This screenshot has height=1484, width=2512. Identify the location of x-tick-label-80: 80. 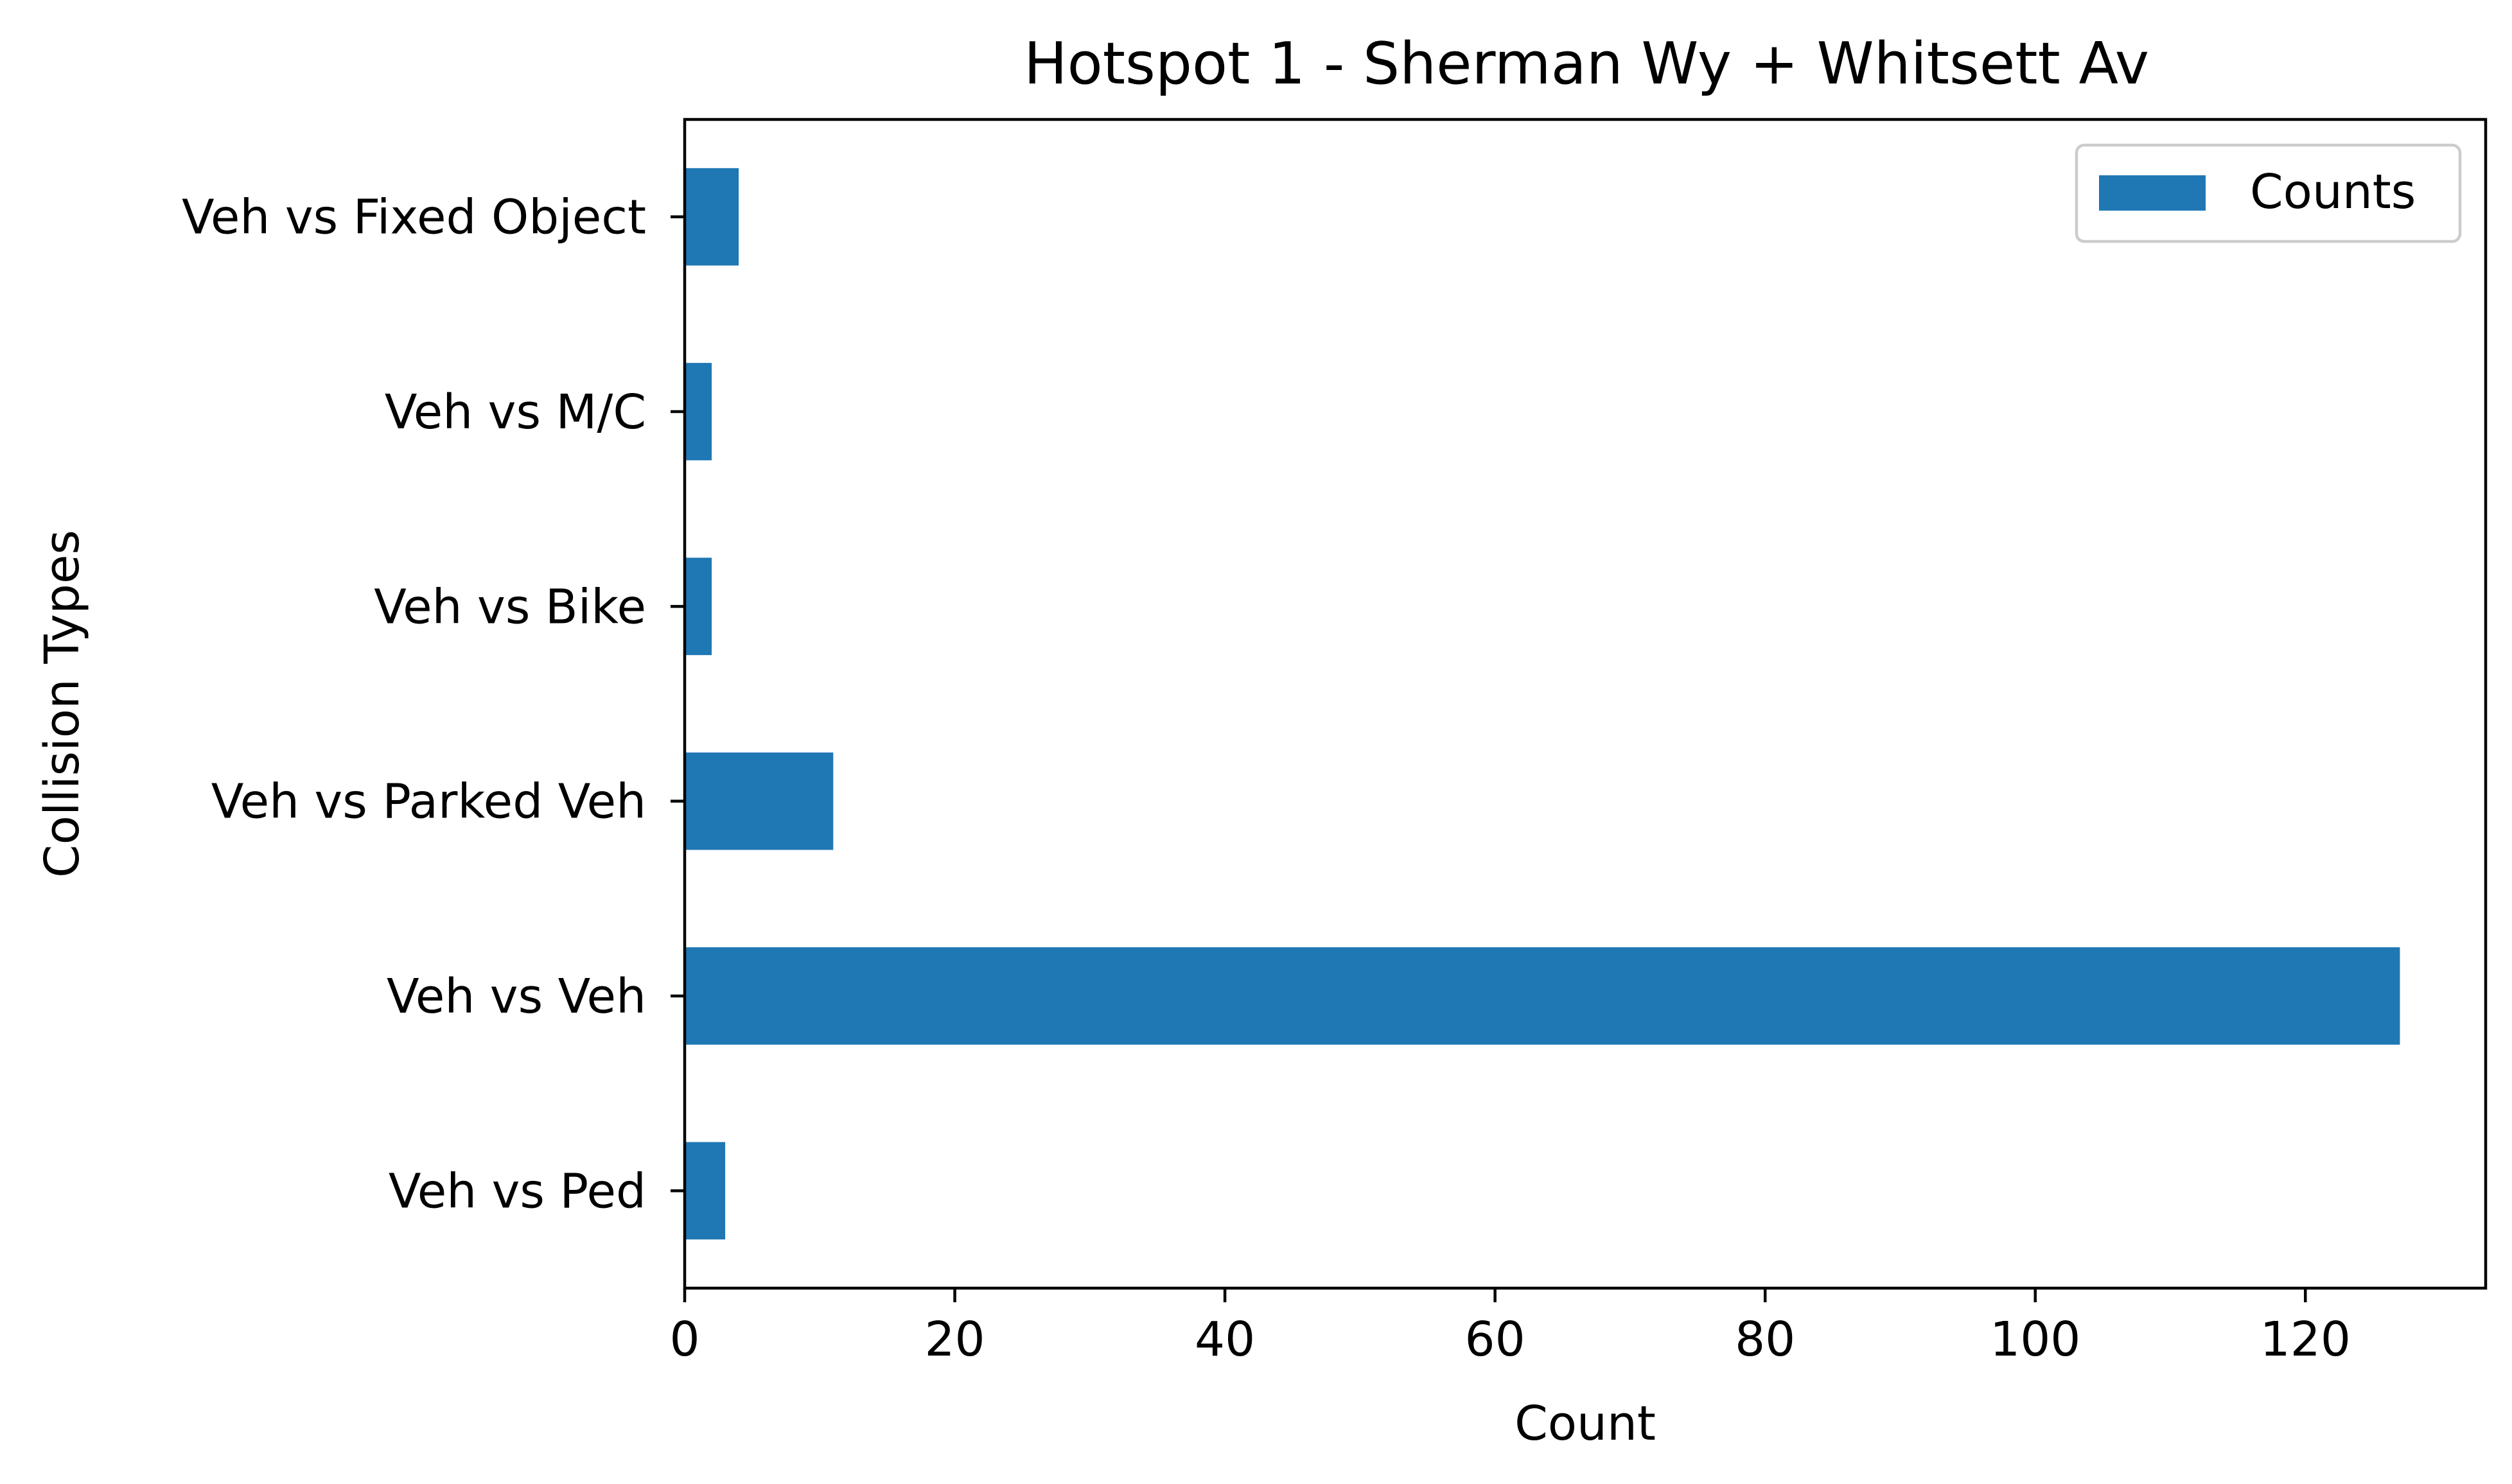
(1765, 1339).